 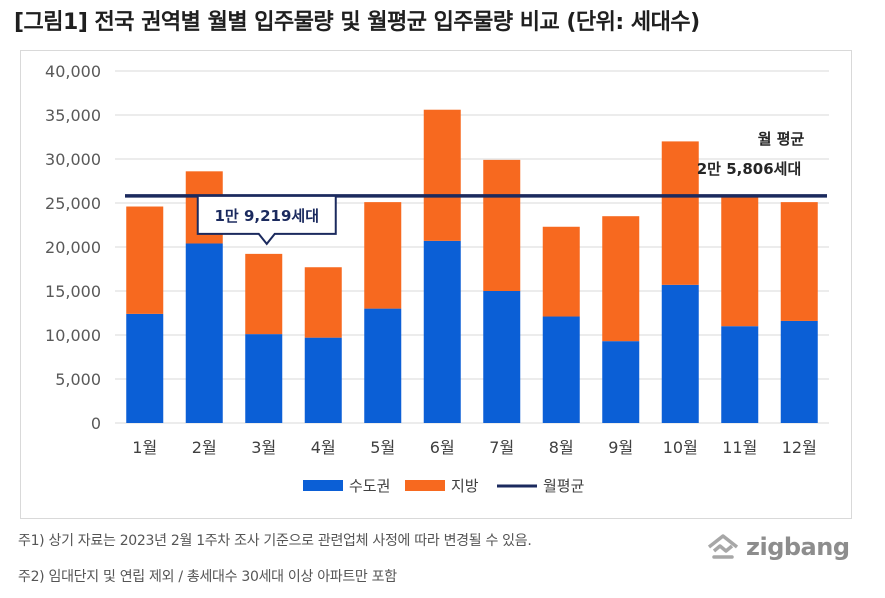 What do you see at coordinates (564, 486) in the screenshot?
I see `legend-label: 월평균` at bounding box center [564, 486].